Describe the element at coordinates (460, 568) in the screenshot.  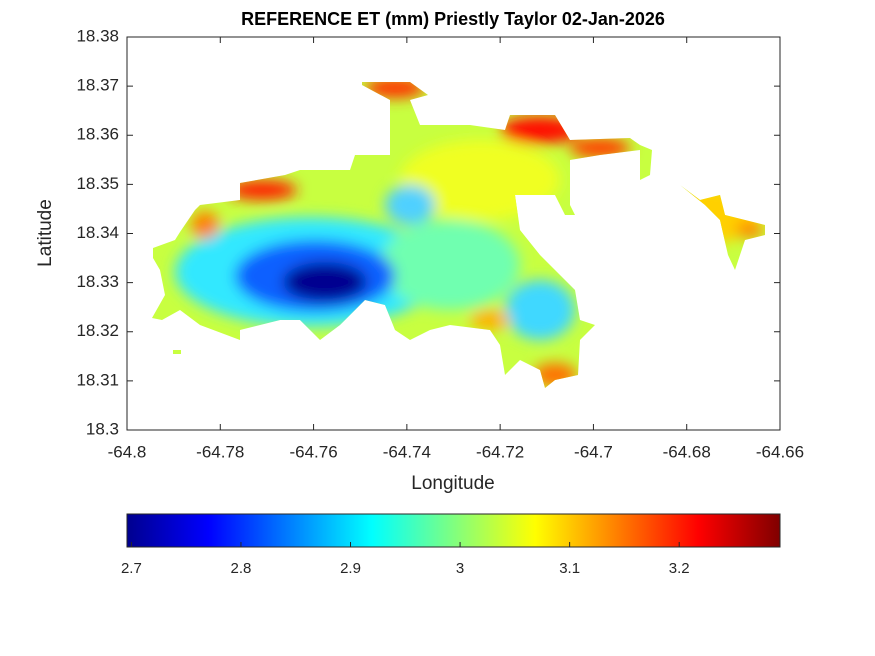
I see `colorbar-tick-label: 3` at that location.